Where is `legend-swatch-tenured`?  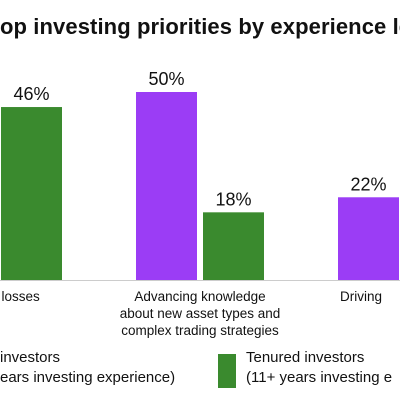
legend-swatch-tenured is located at coordinates (227, 371).